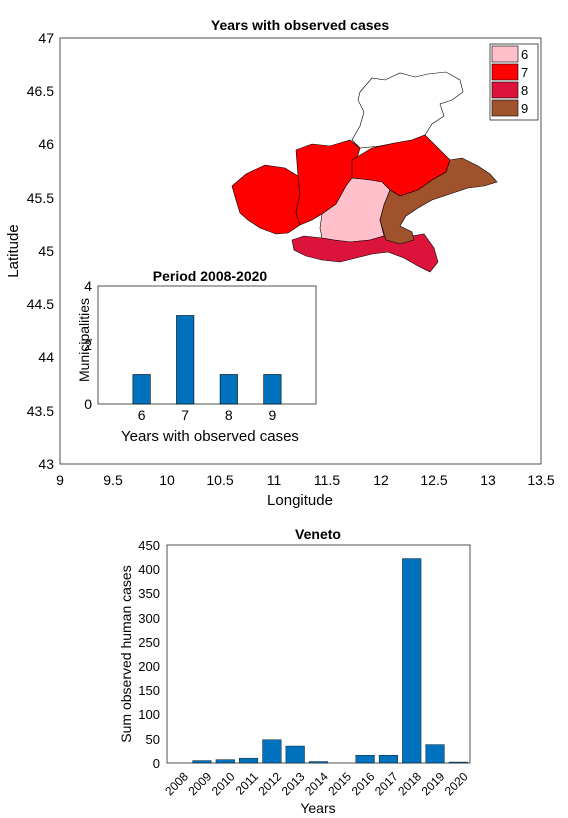 This screenshot has width=568, height=818. Describe the element at coordinates (318, 762) in the screenshot. I see `veneto-bar-2014` at that location.